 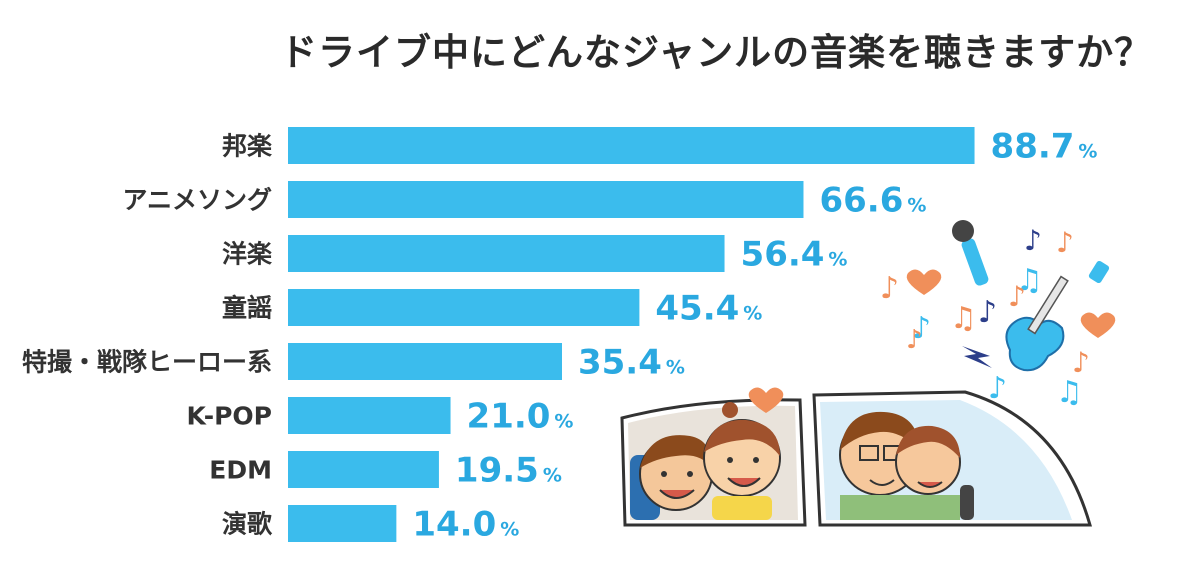 What do you see at coordinates (872, 201) in the screenshot?
I see `value-label: 66.6%` at bounding box center [872, 201].